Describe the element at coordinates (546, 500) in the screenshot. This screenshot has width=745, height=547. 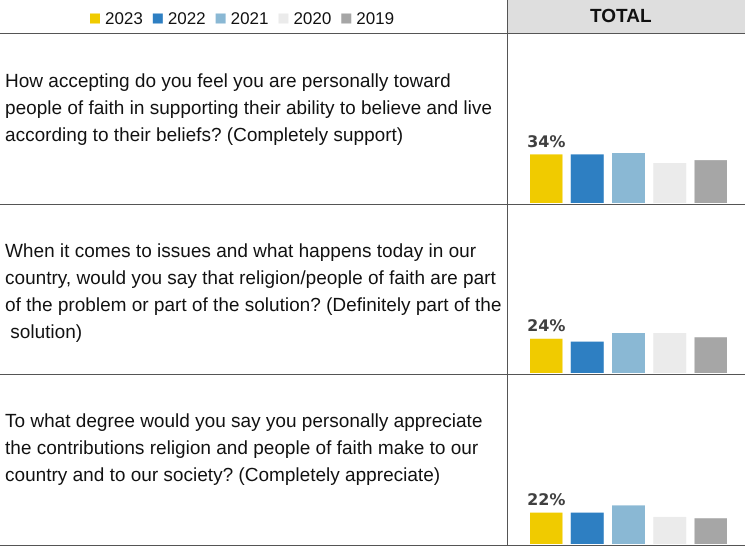
I see `data-label: 22%` at that location.